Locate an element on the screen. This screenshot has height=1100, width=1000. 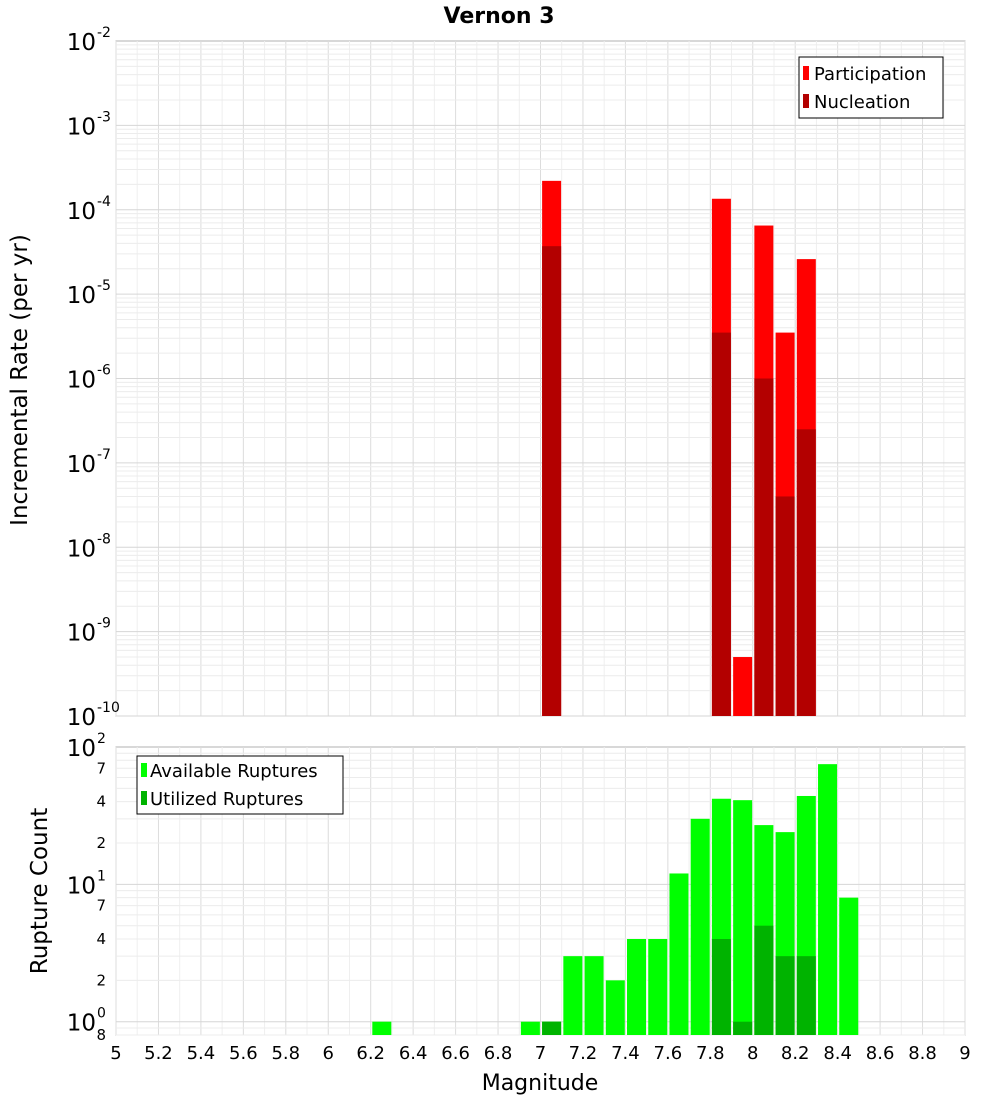
count-y-tick-exponent: 0 is located at coordinates (101, 1014).